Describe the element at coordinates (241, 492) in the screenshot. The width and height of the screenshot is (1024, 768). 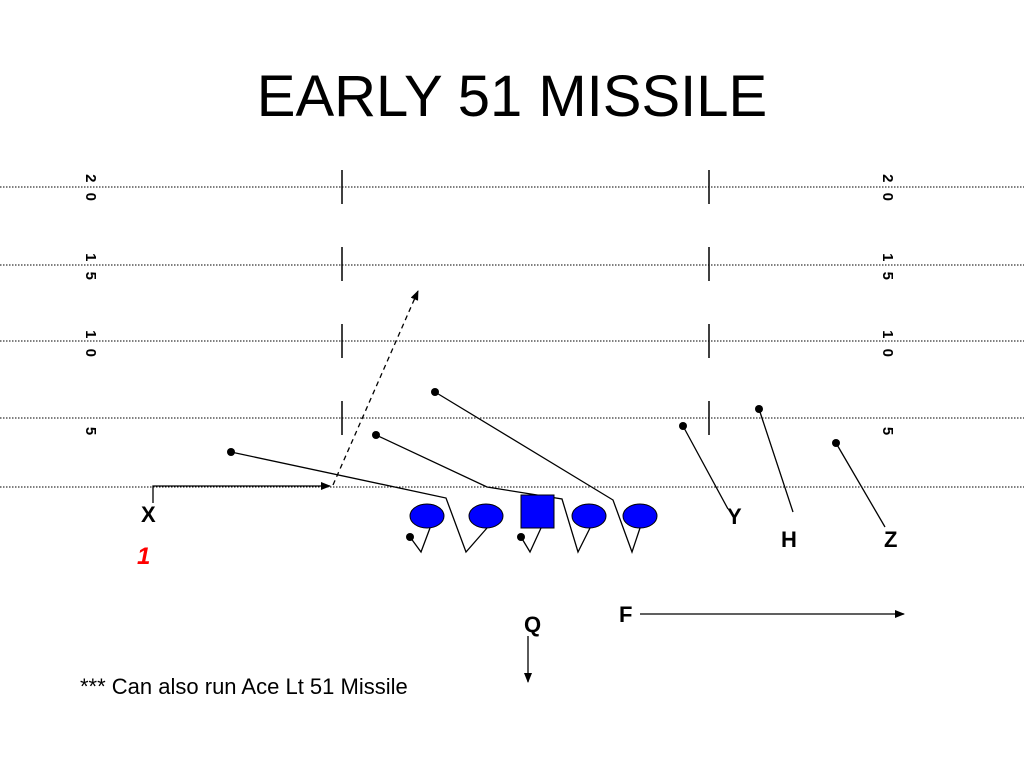
I see `x-route` at that location.